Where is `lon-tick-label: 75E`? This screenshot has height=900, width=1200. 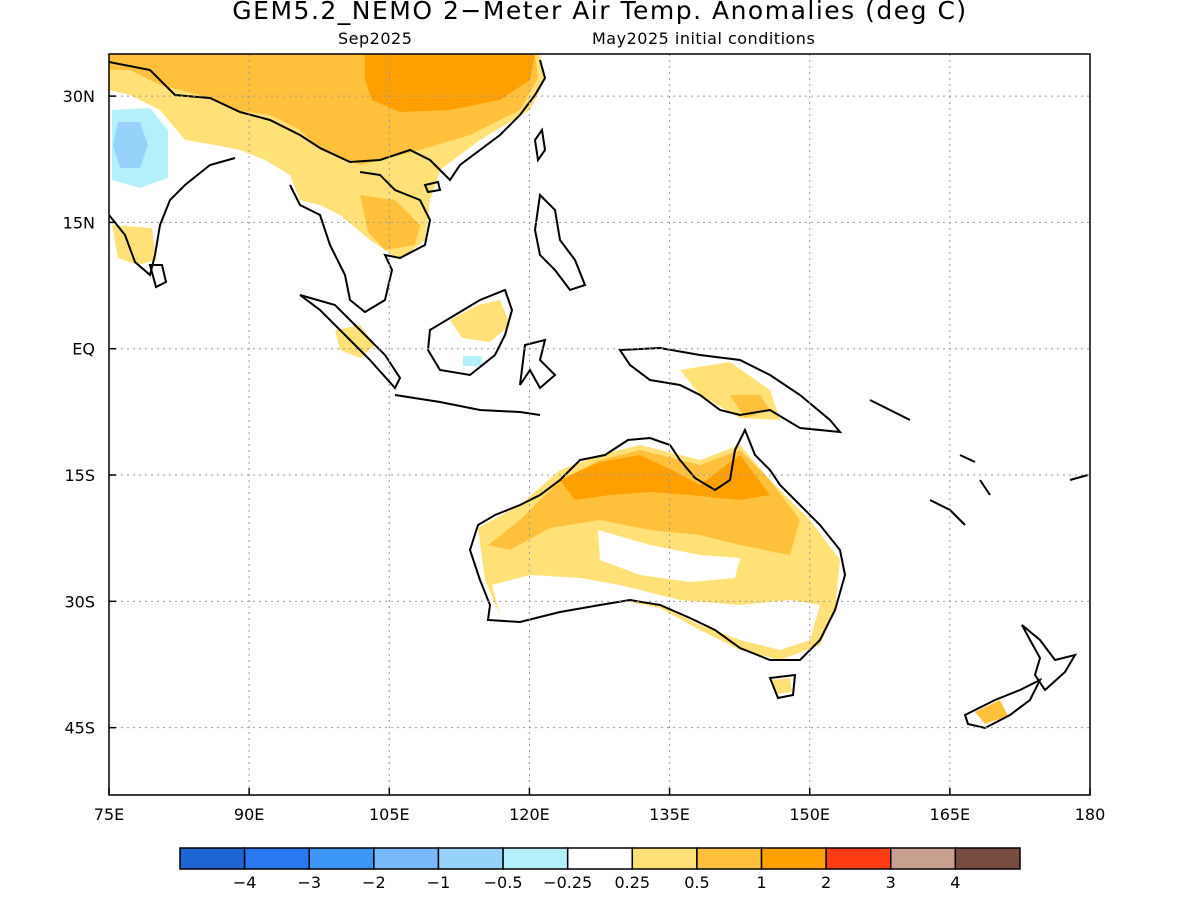
lon-tick-label: 75E is located at coordinates (109, 814).